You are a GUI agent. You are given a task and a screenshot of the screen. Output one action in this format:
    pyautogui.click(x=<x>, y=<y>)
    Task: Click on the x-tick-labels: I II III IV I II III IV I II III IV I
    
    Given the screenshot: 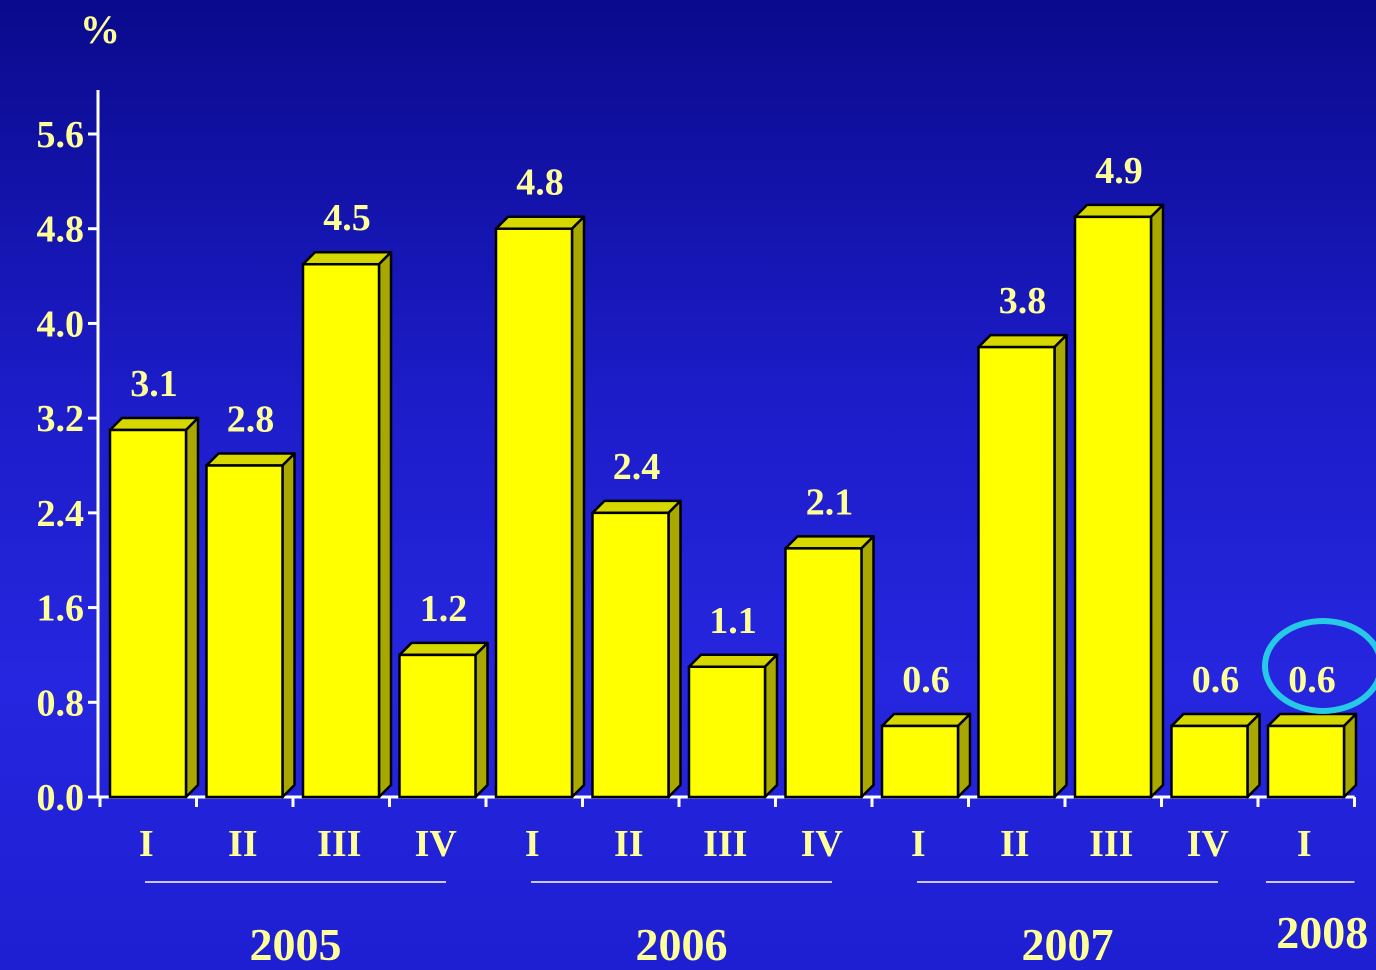 What is the action you would take?
    pyautogui.click(x=725, y=844)
    